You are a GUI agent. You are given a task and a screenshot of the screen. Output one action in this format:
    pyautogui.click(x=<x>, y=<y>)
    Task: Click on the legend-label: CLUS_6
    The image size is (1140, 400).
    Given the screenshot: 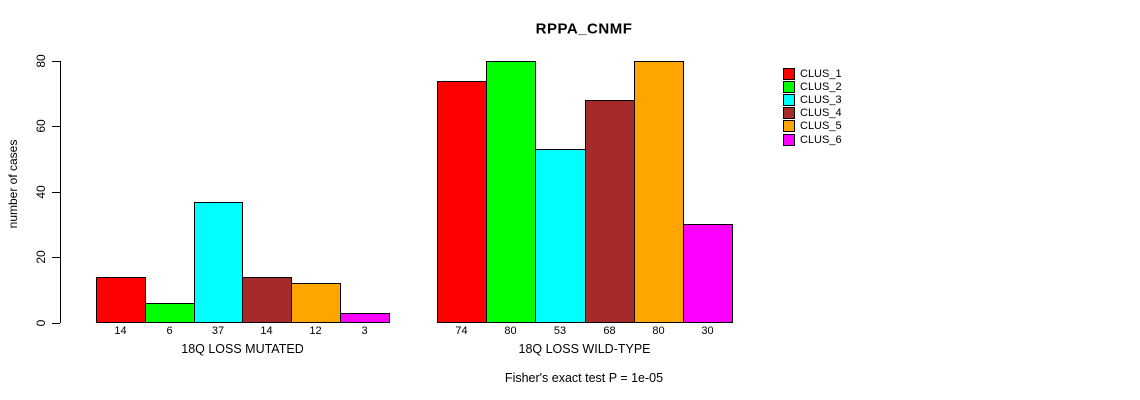 What is the action you would take?
    pyautogui.click(x=821, y=140)
    